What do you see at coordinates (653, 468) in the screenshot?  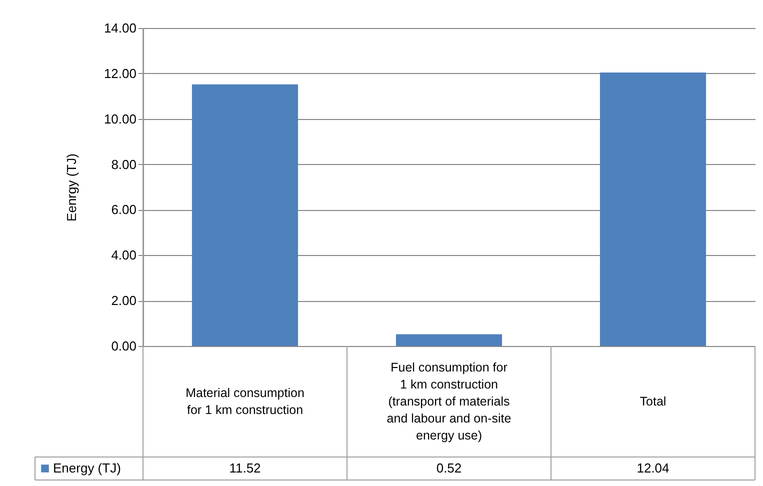 I see `data-label: 12.04` at bounding box center [653, 468].